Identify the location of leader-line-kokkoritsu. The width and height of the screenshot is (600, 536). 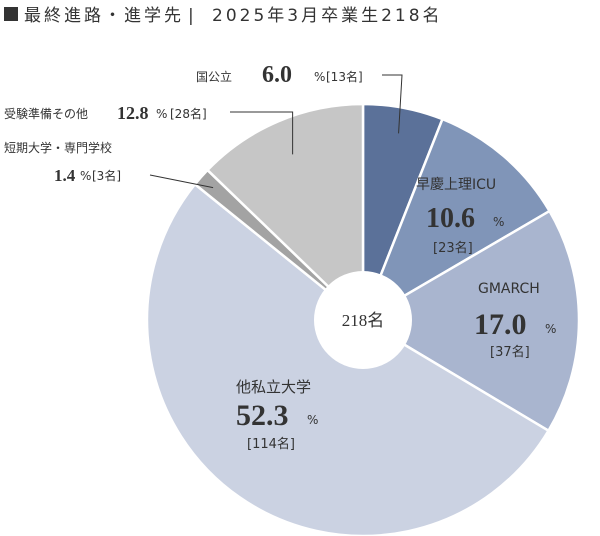
(392, 104).